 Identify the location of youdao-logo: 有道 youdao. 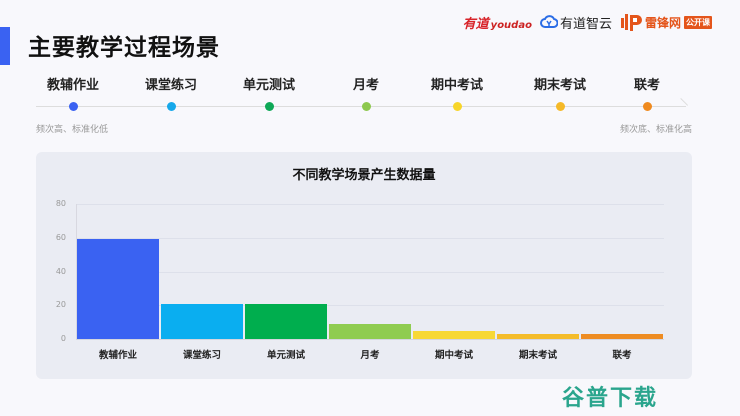
(497, 24).